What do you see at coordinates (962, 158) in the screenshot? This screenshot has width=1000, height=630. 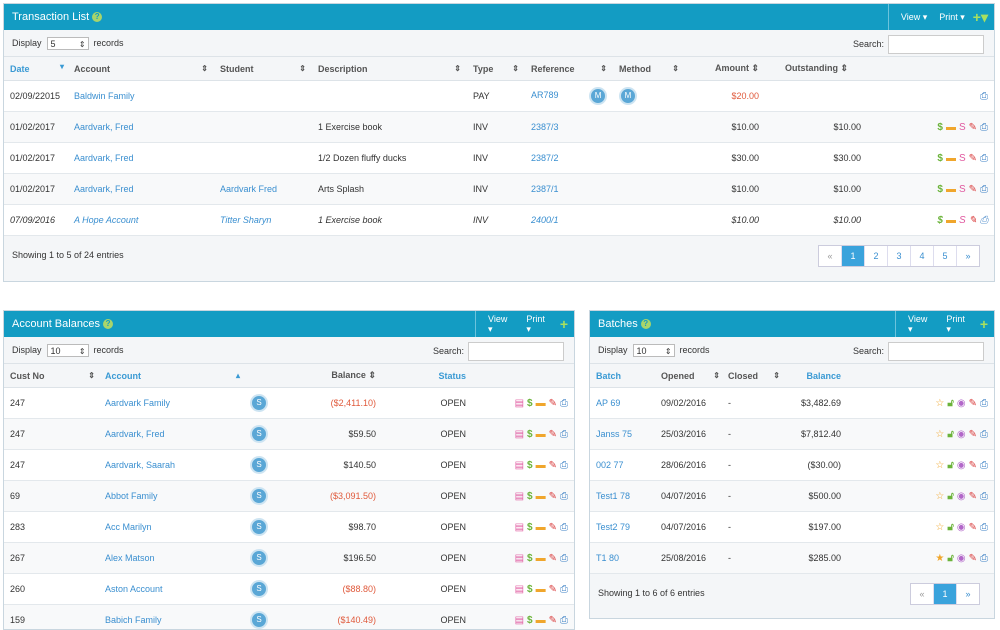 I see `void-icon: S` at bounding box center [962, 158].